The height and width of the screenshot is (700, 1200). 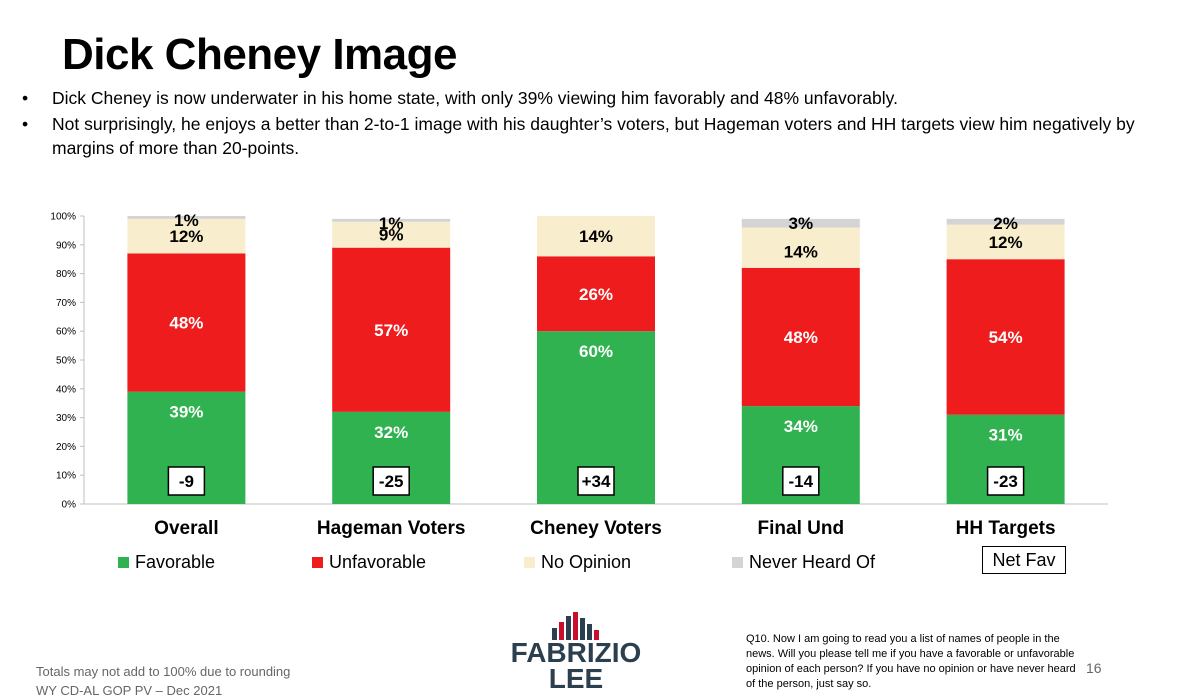 What do you see at coordinates (66, 447) in the screenshot?
I see `y-tick-label: 20%` at bounding box center [66, 447].